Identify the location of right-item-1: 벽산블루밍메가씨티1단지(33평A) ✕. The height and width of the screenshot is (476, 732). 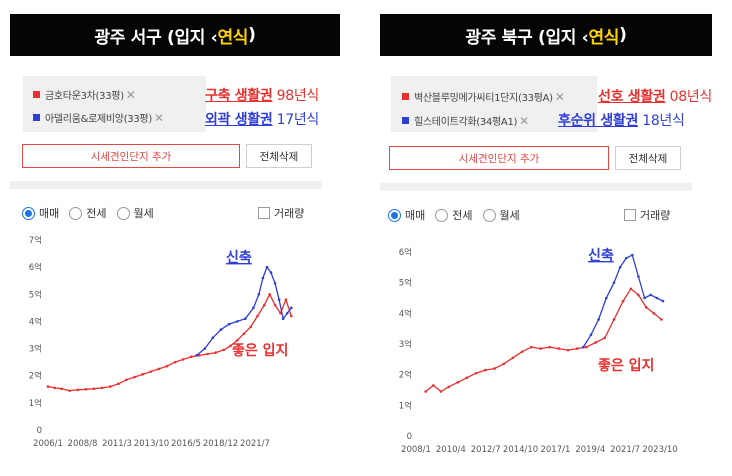
(483, 96).